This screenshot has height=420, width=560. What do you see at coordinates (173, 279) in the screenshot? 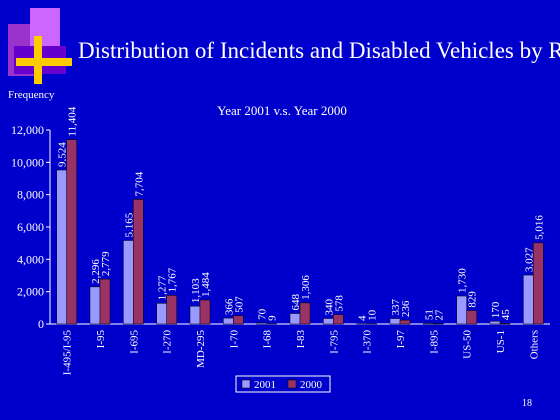
I see `value-label: 1,767` at bounding box center [173, 279].